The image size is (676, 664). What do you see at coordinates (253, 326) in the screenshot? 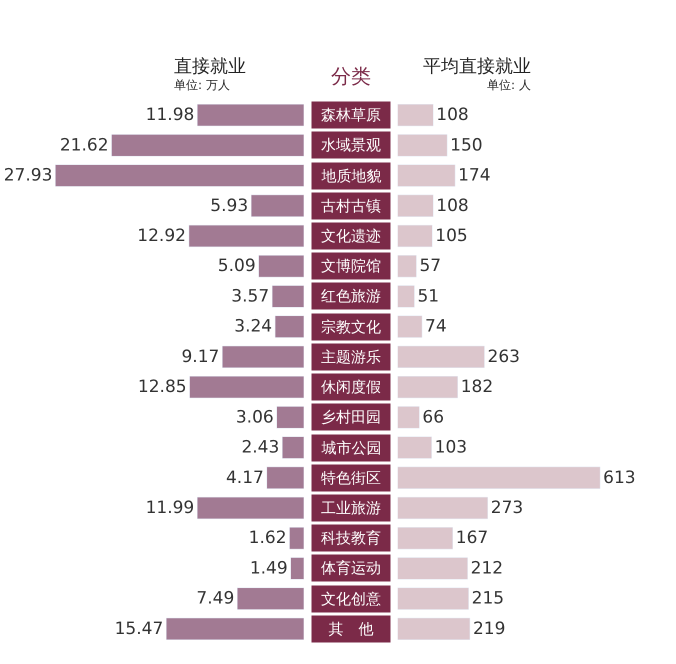
I see `data-label: 3.24` at bounding box center [253, 326].